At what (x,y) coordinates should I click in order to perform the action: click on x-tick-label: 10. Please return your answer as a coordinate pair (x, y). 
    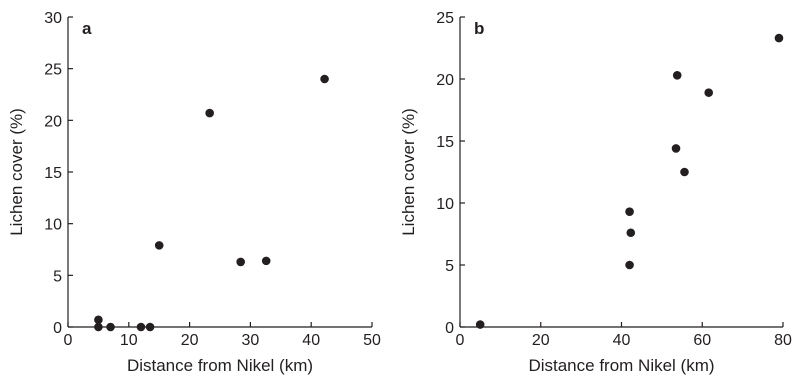
    Looking at the image, I should click on (129, 340).